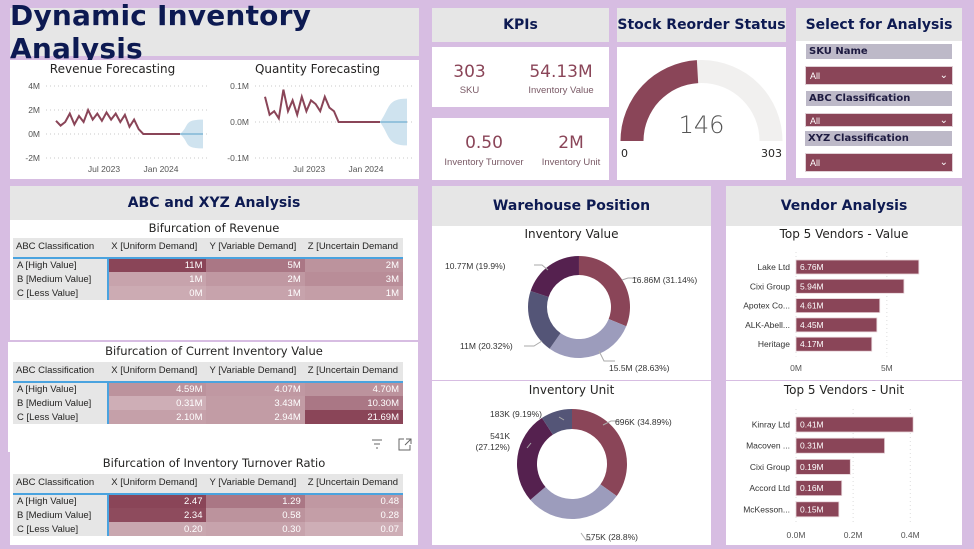 The image size is (974, 549). What do you see at coordinates (796, 368) in the screenshot?
I see `x-tick-label: 0M` at bounding box center [796, 368].